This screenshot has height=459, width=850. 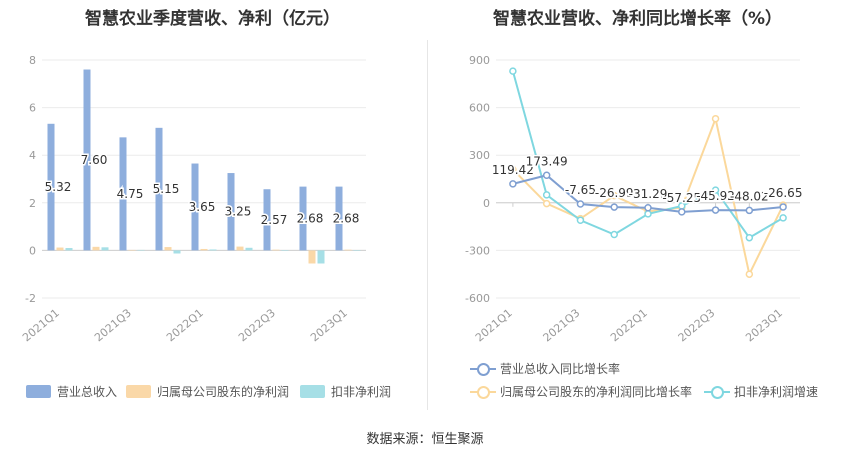 I want to click on legend-label-revenue-growth: 营业总收入同比增长率, so click(x=560, y=369).